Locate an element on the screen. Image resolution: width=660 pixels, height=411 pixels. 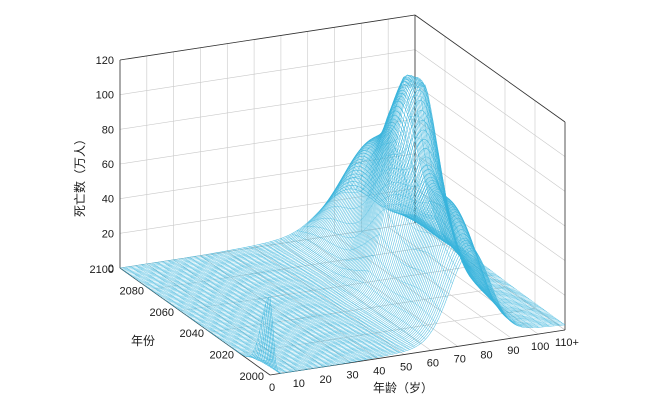
z-tick-label: 20 is located at coordinates (108, 234).